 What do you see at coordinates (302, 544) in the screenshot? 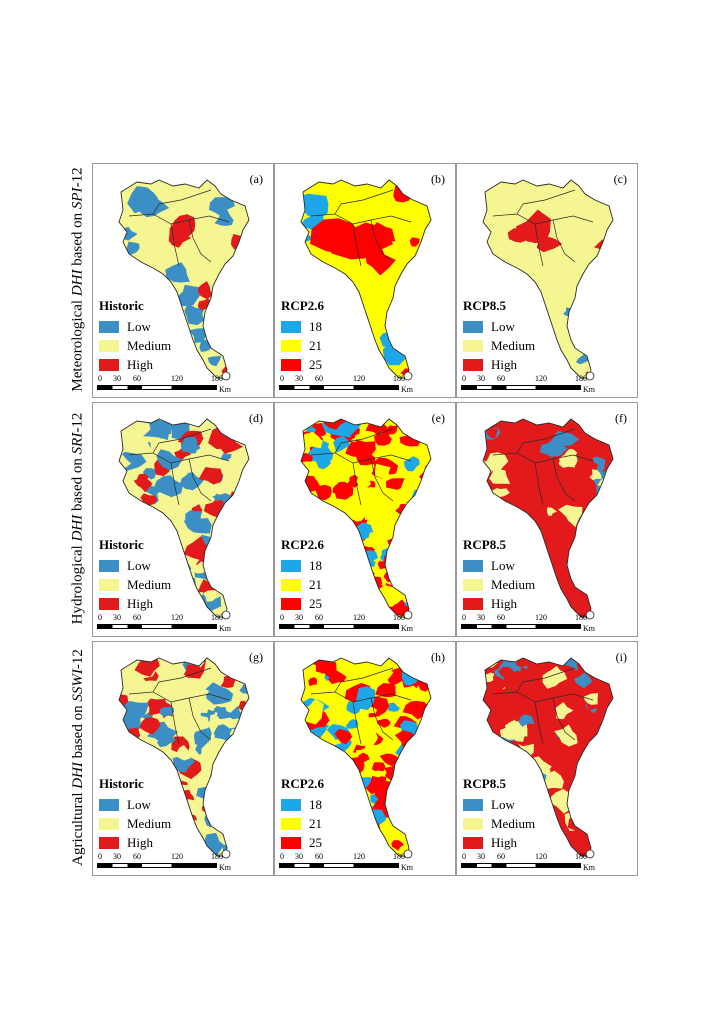
I see `legend-title: RCP2.6` at bounding box center [302, 544].